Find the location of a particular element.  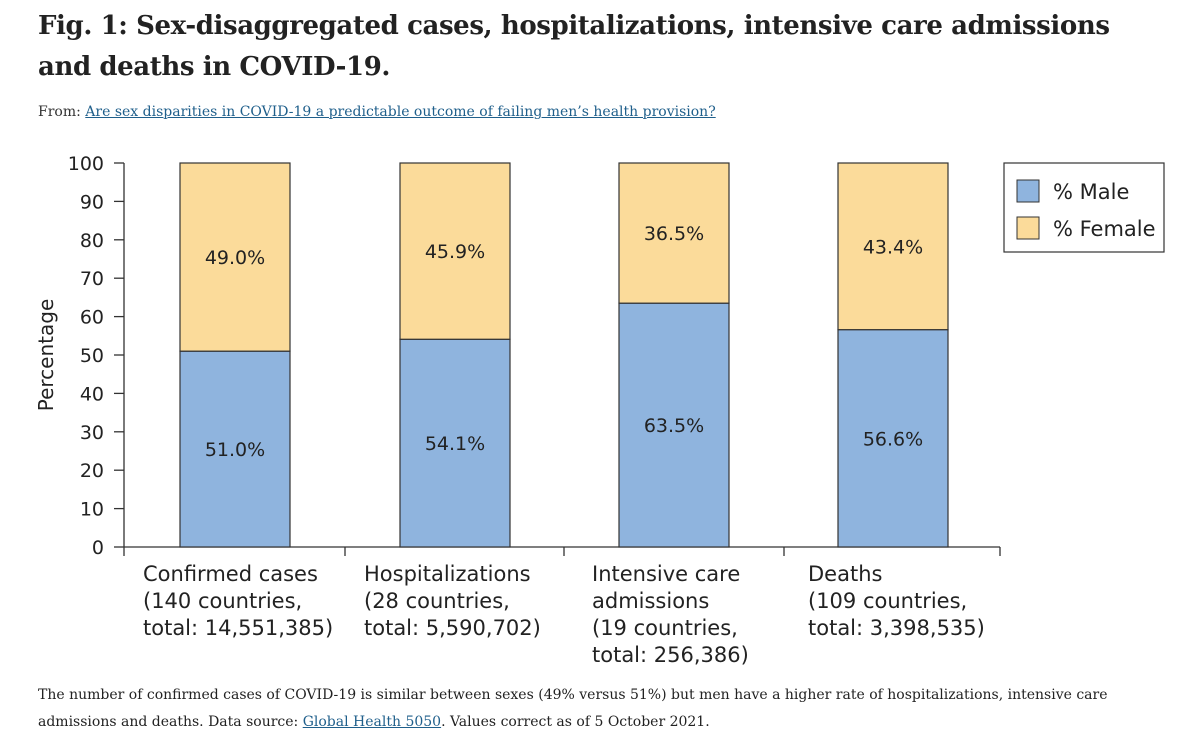

y-tick-label: 30 is located at coordinates (92, 433).